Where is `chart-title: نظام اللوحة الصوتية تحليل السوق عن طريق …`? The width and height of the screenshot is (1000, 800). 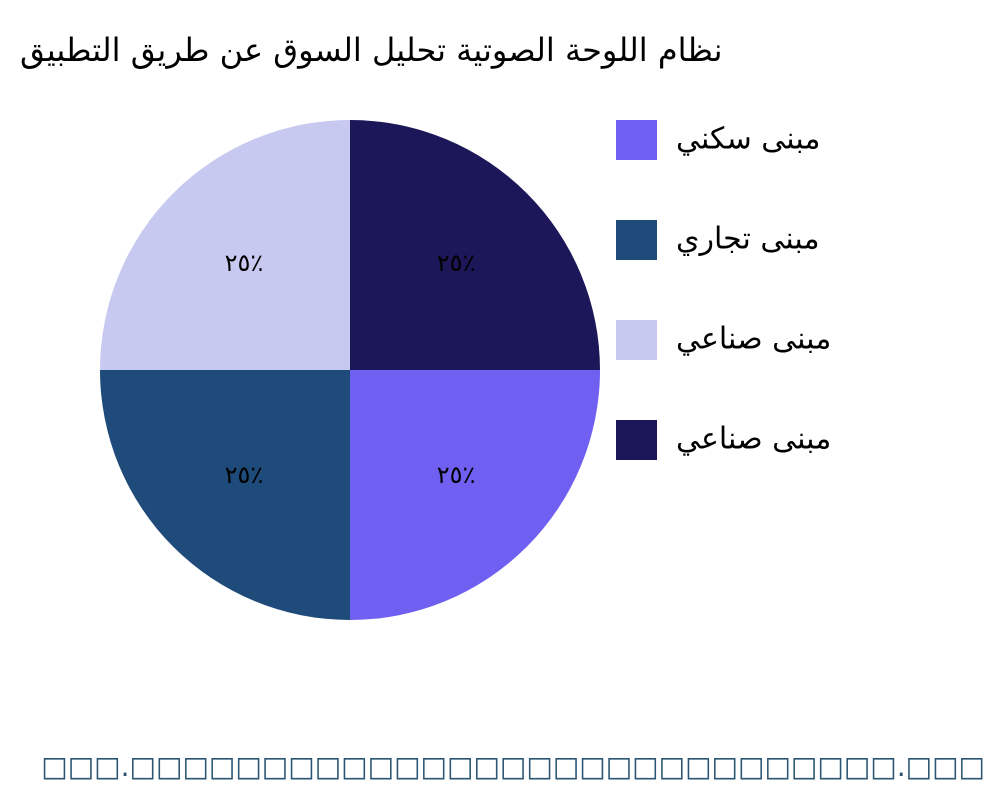
chart-title: نظام اللوحة الصوتية تحليل السوق عن طريق … is located at coordinates (371, 50).